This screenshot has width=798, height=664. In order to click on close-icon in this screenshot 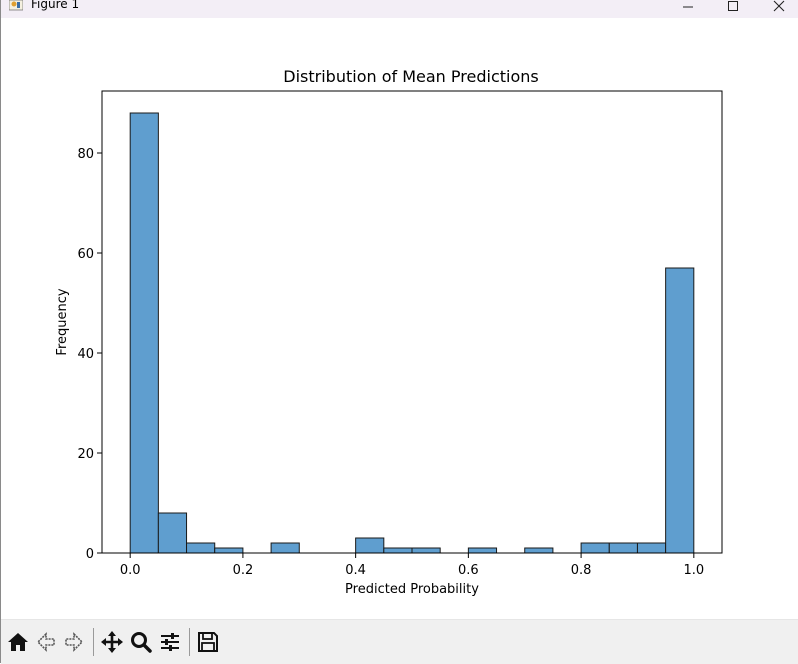, I will do `click(779, 6)`.